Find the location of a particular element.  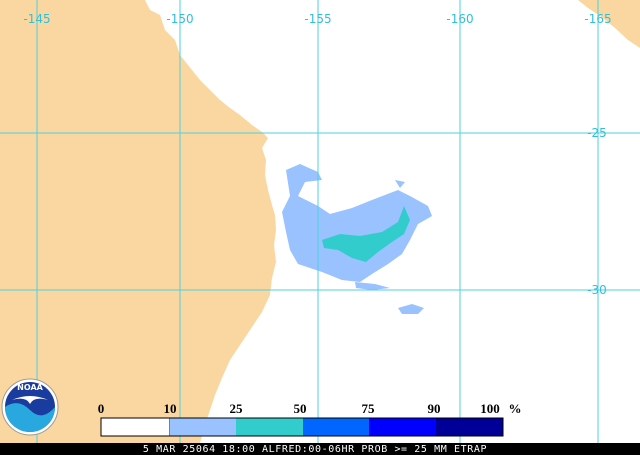

land is located at coordinates (609, 24).